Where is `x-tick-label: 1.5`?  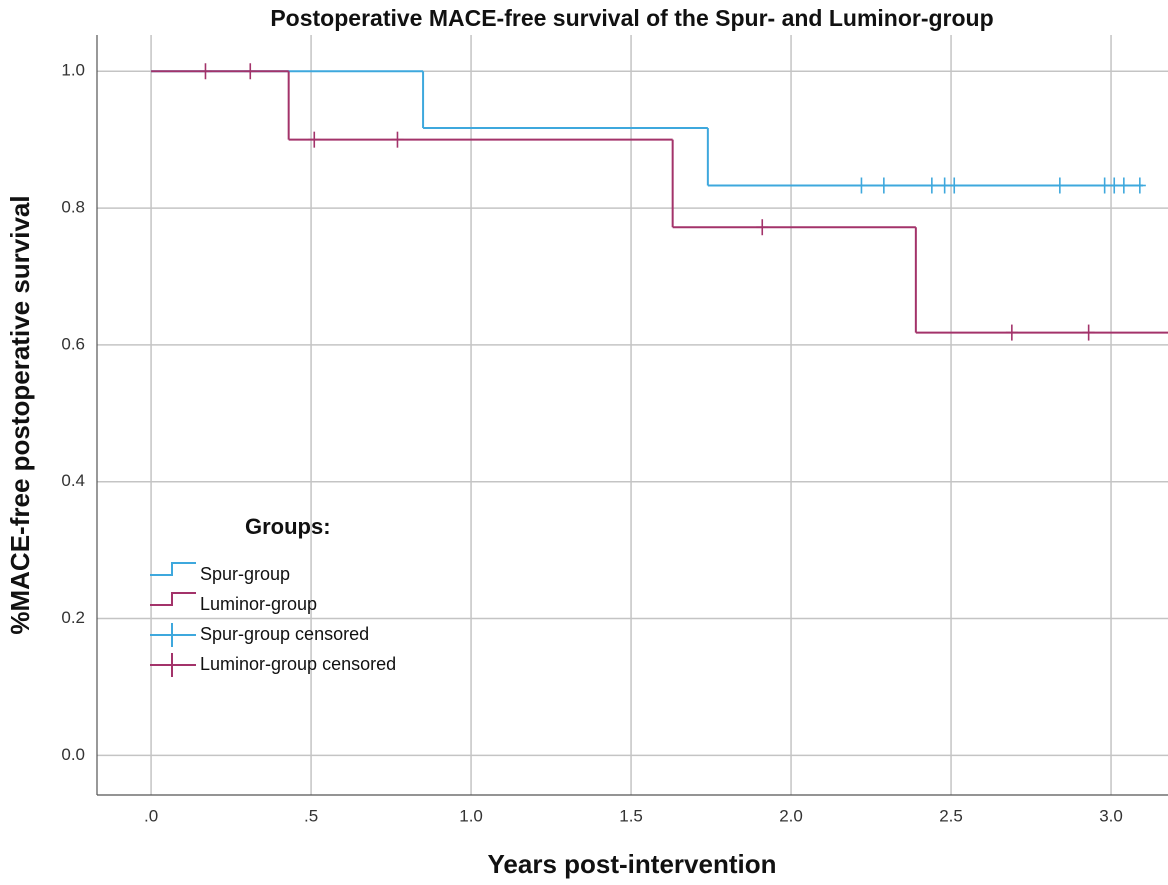
x-tick-label: 1.5 is located at coordinates (631, 815).